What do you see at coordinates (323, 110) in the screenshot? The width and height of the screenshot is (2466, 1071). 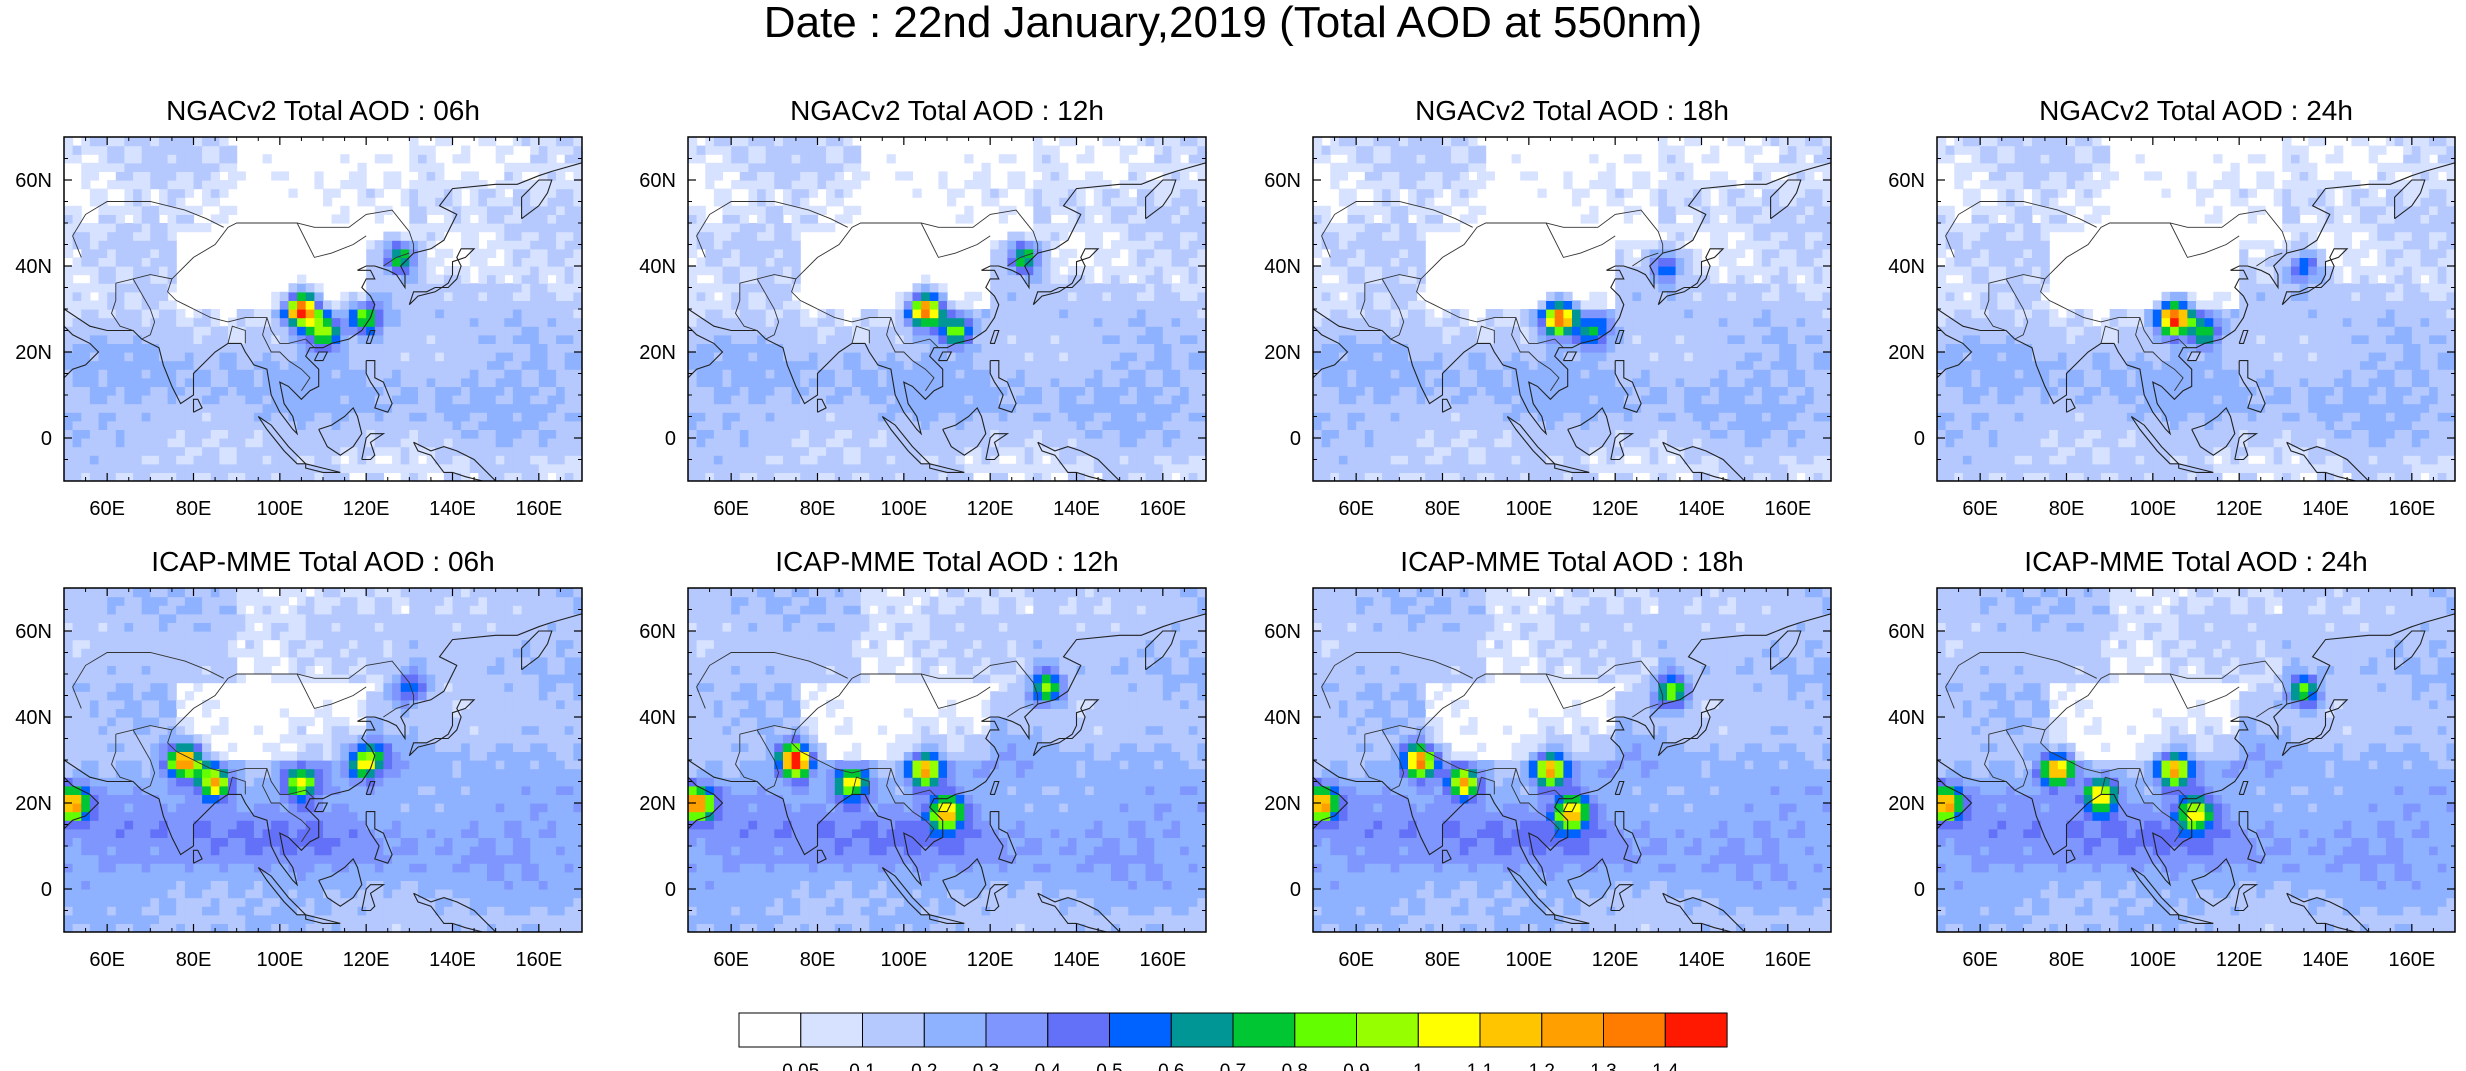 I see `panel-title: NGACv2 Total AOD : 06h` at bounding box center [323, 110].